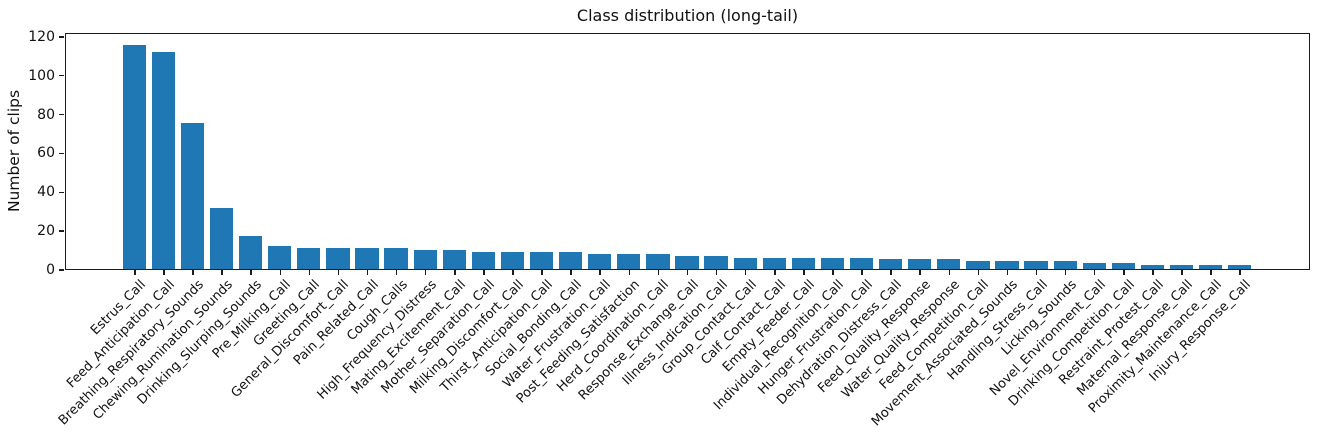 Image resolution: width=1325 pixels, height=447 pixels. What do you see at coordinates (46, 192) in the screenshot?
I see `y-tick-label: 40` at bounding box center [46, 192].